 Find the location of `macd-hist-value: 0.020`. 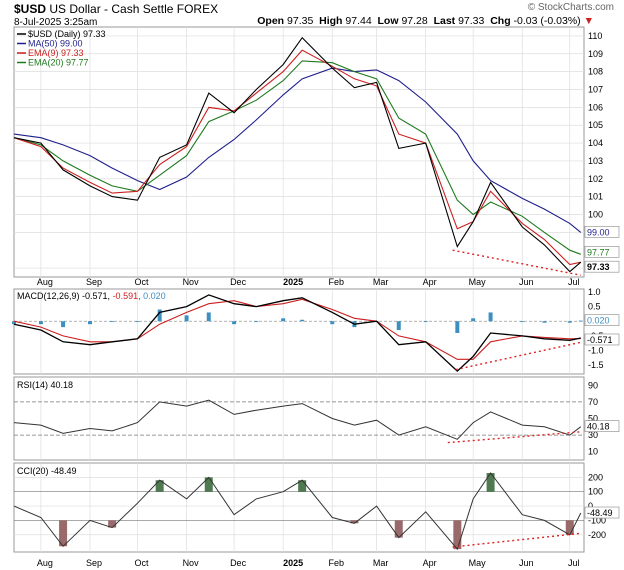

macd-hist-value: 0.020 is located at coordinates (154, 296).